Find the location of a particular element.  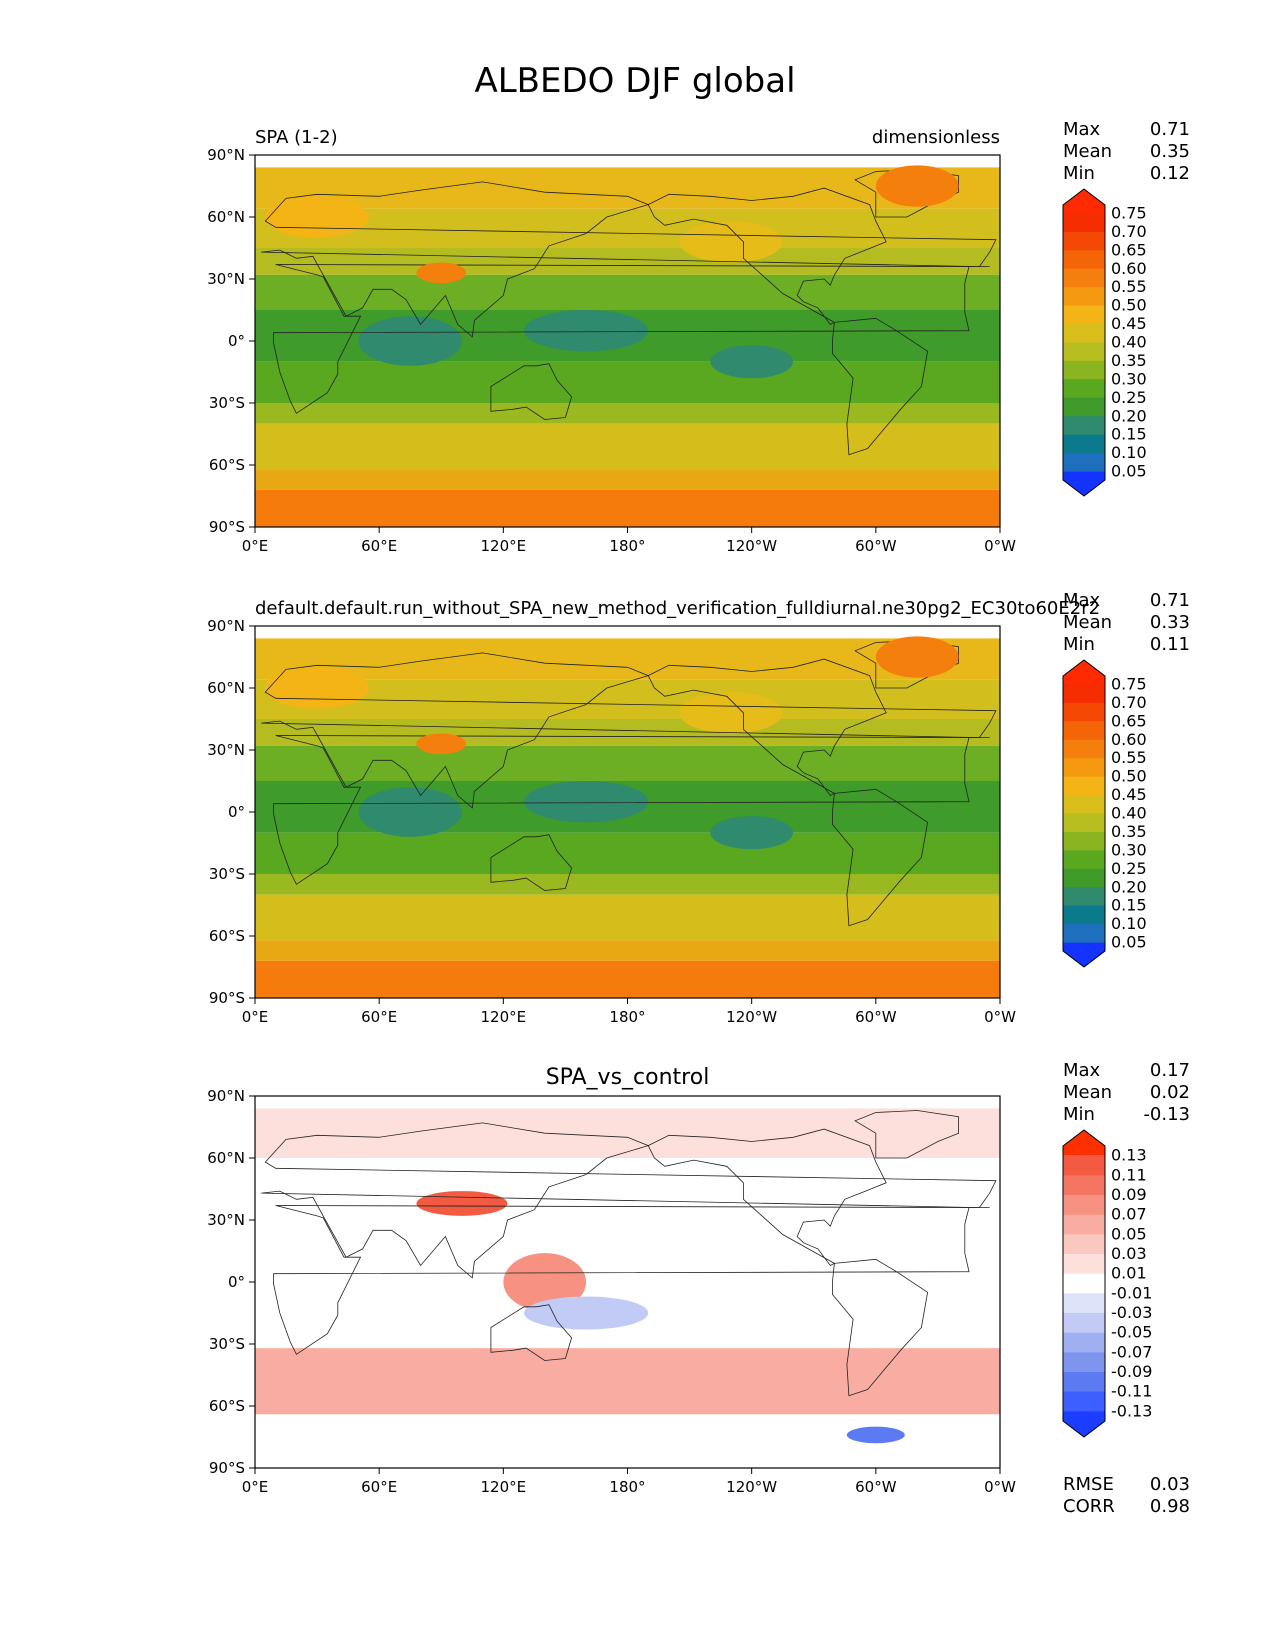

lat-tick-label: 30°N is located at coordinates (226, 750).